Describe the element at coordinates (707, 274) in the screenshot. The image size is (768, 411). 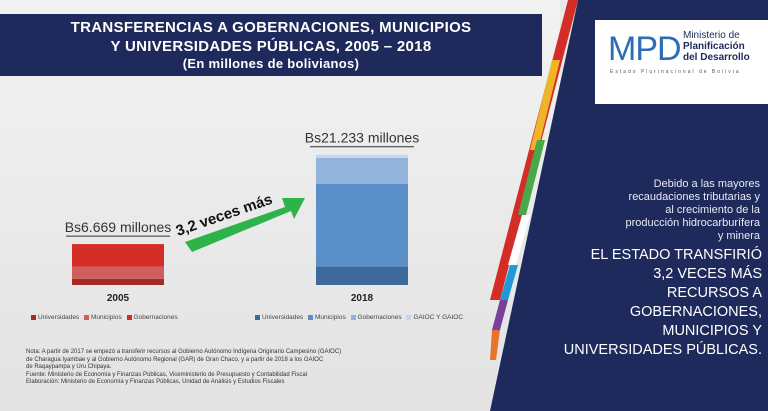
I see `panel-big-2: 3,2 VECES MÁS` at that location.